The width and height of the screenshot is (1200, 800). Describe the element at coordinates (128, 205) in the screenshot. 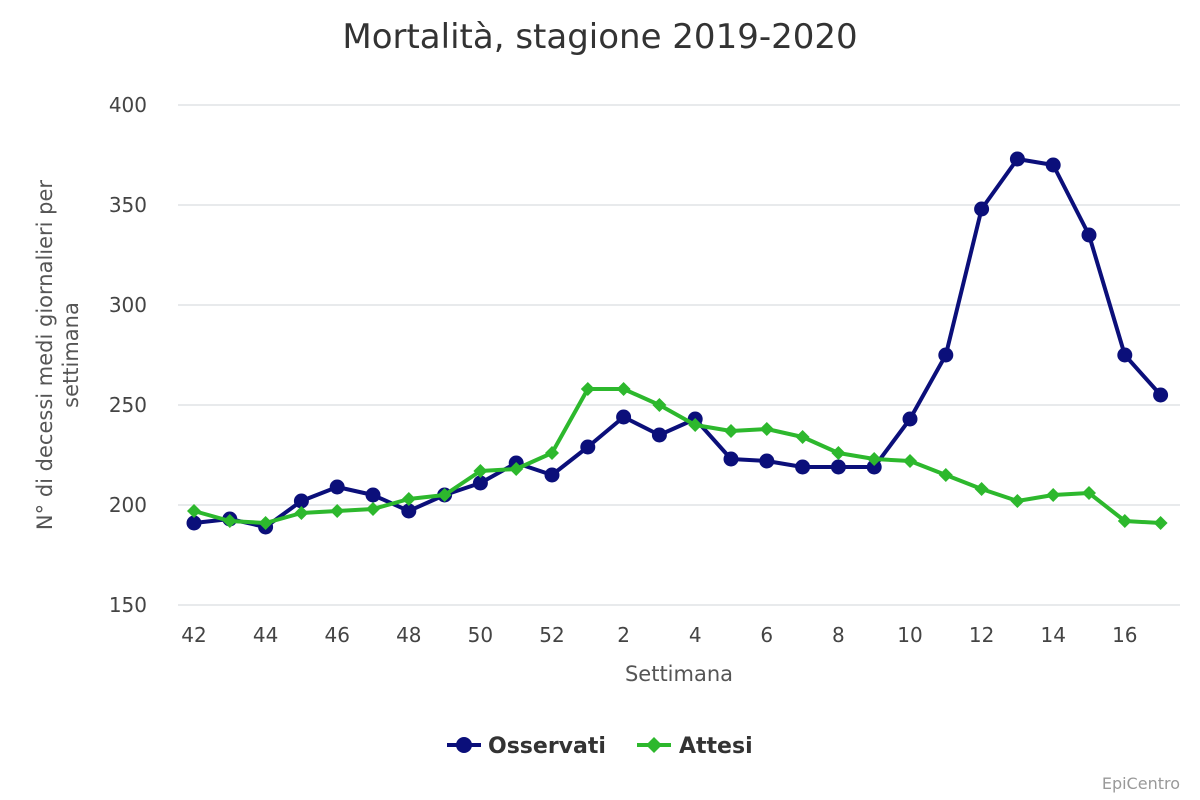

I see `y-tick-350: 350` at that location.